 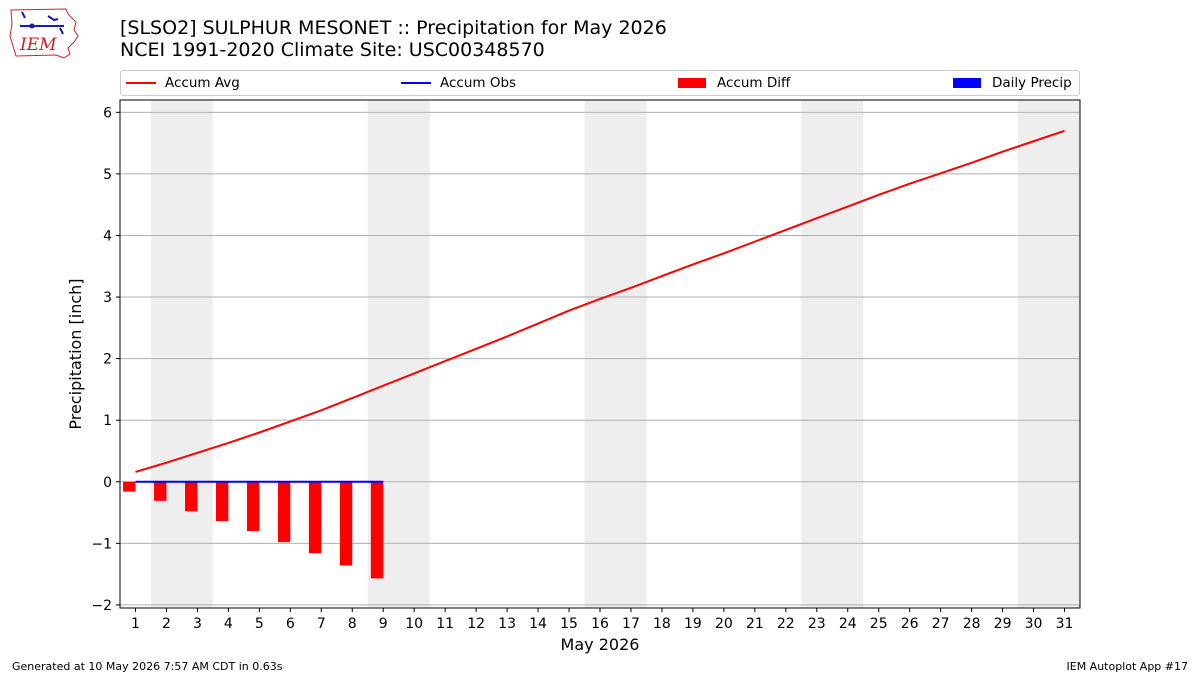 I want to click on x-tick-label: 30, so click(x=1034, y=624).